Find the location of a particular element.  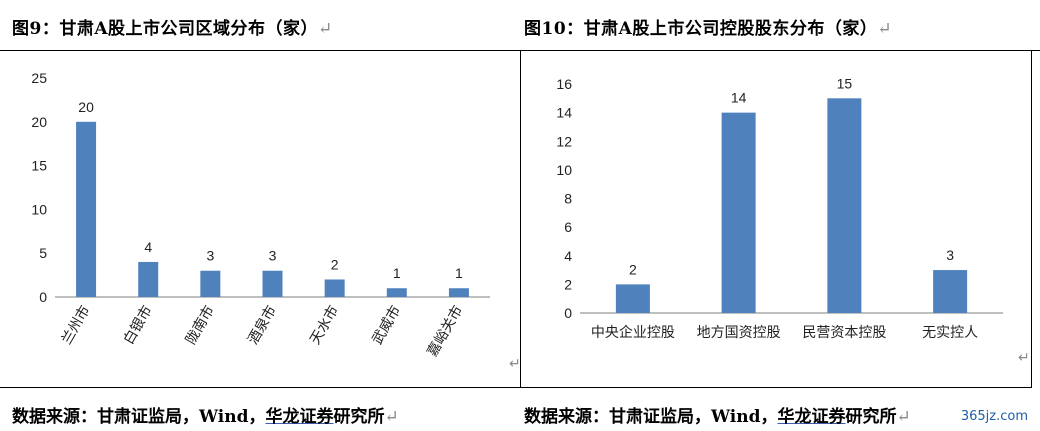

left-data-label-6: 1 is located at coordinates (459, 273).